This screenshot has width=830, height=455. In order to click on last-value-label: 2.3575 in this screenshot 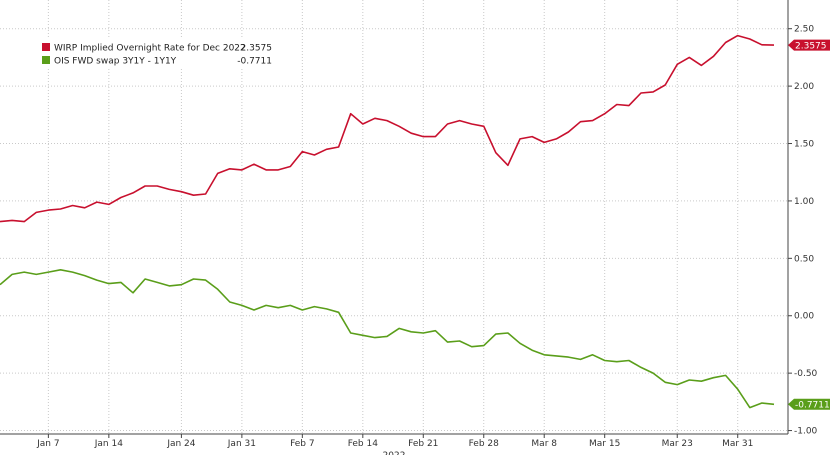, I will do `click(811, 46)`.